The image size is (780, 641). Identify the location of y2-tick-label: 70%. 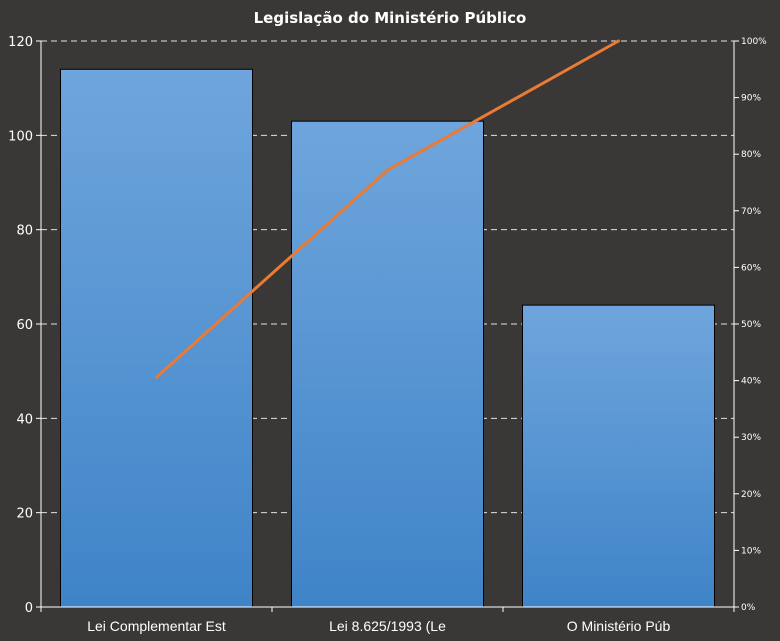
(751, 212).